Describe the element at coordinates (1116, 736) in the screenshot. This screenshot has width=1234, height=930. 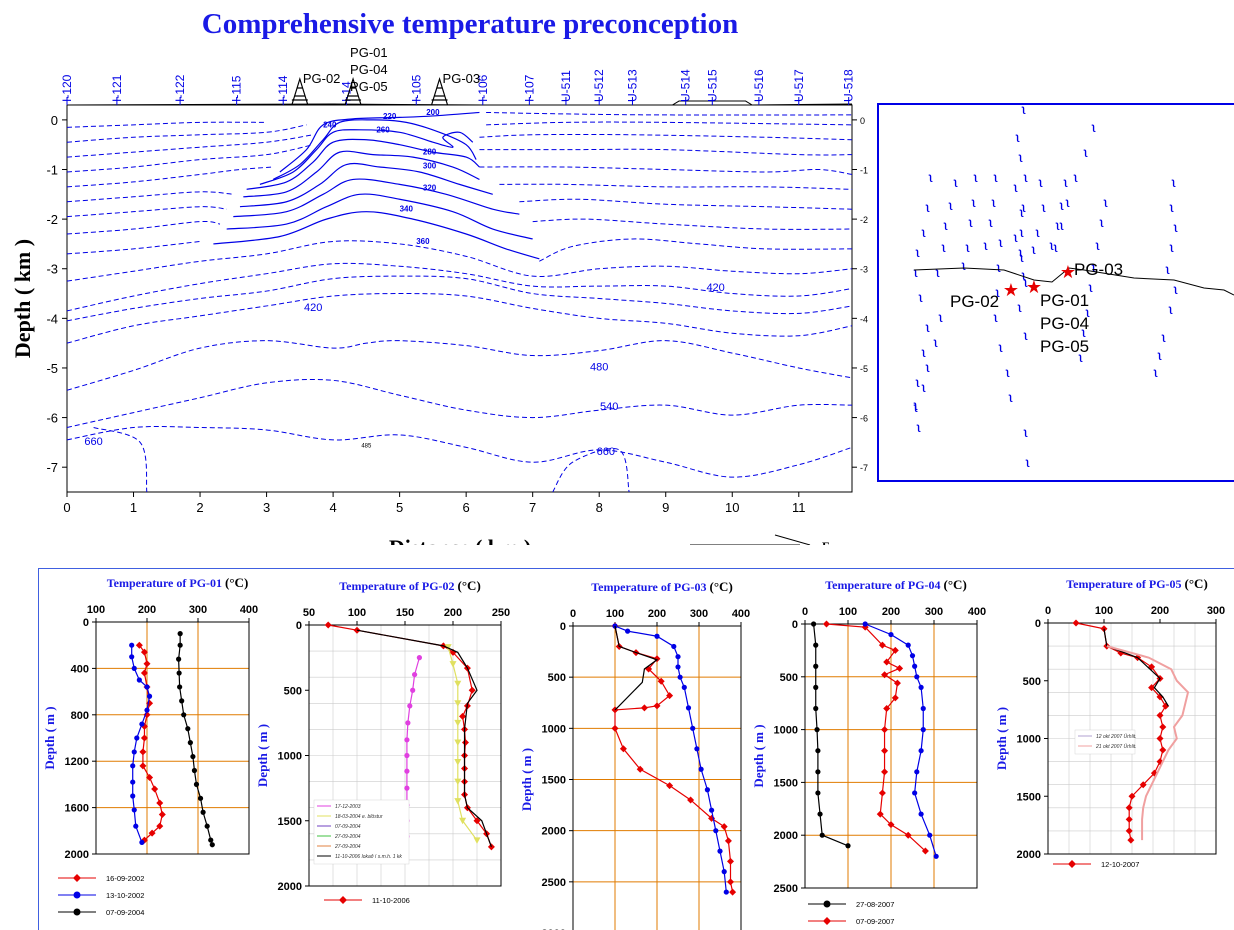
I see `inline-legend-label: 12 okt 2007 Úrhlit.` at that location.